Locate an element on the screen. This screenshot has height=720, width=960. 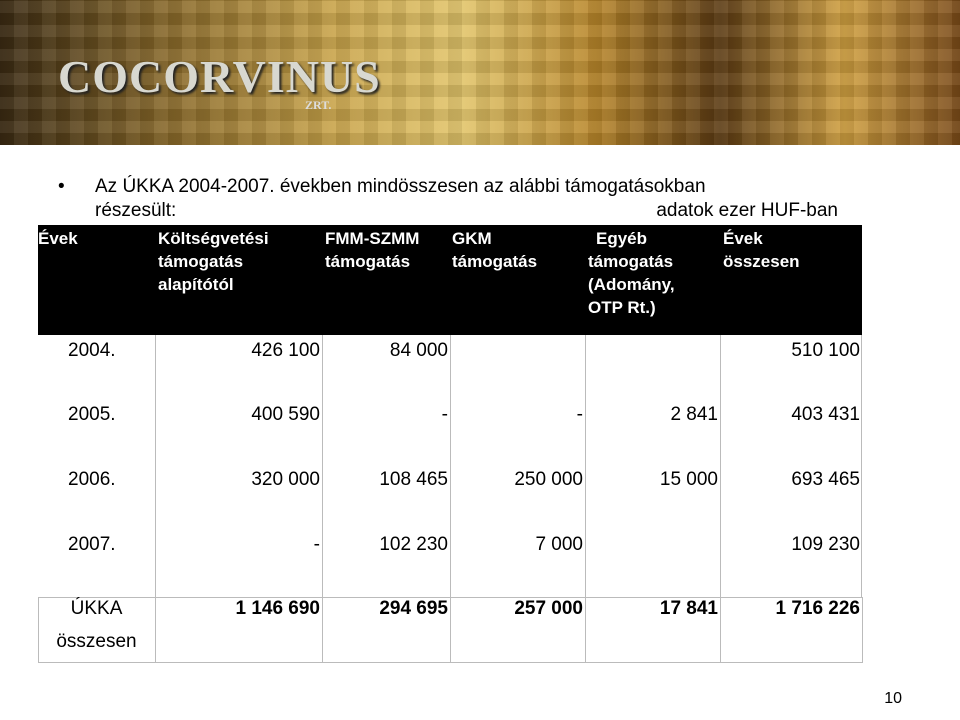
total-value: 17 841 is located at coordinates (688, 608).